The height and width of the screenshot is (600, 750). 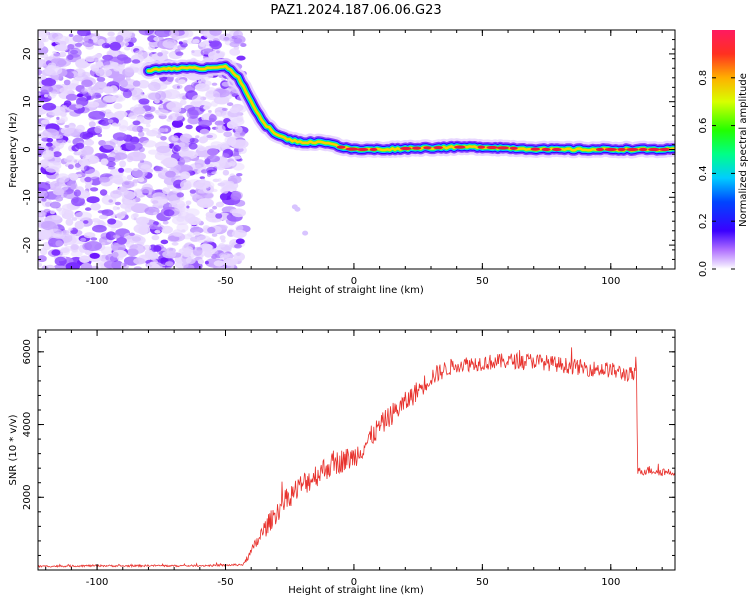 I want to click on snr-y-label: SNR (10 * v/v), so click(x=13, y=449).